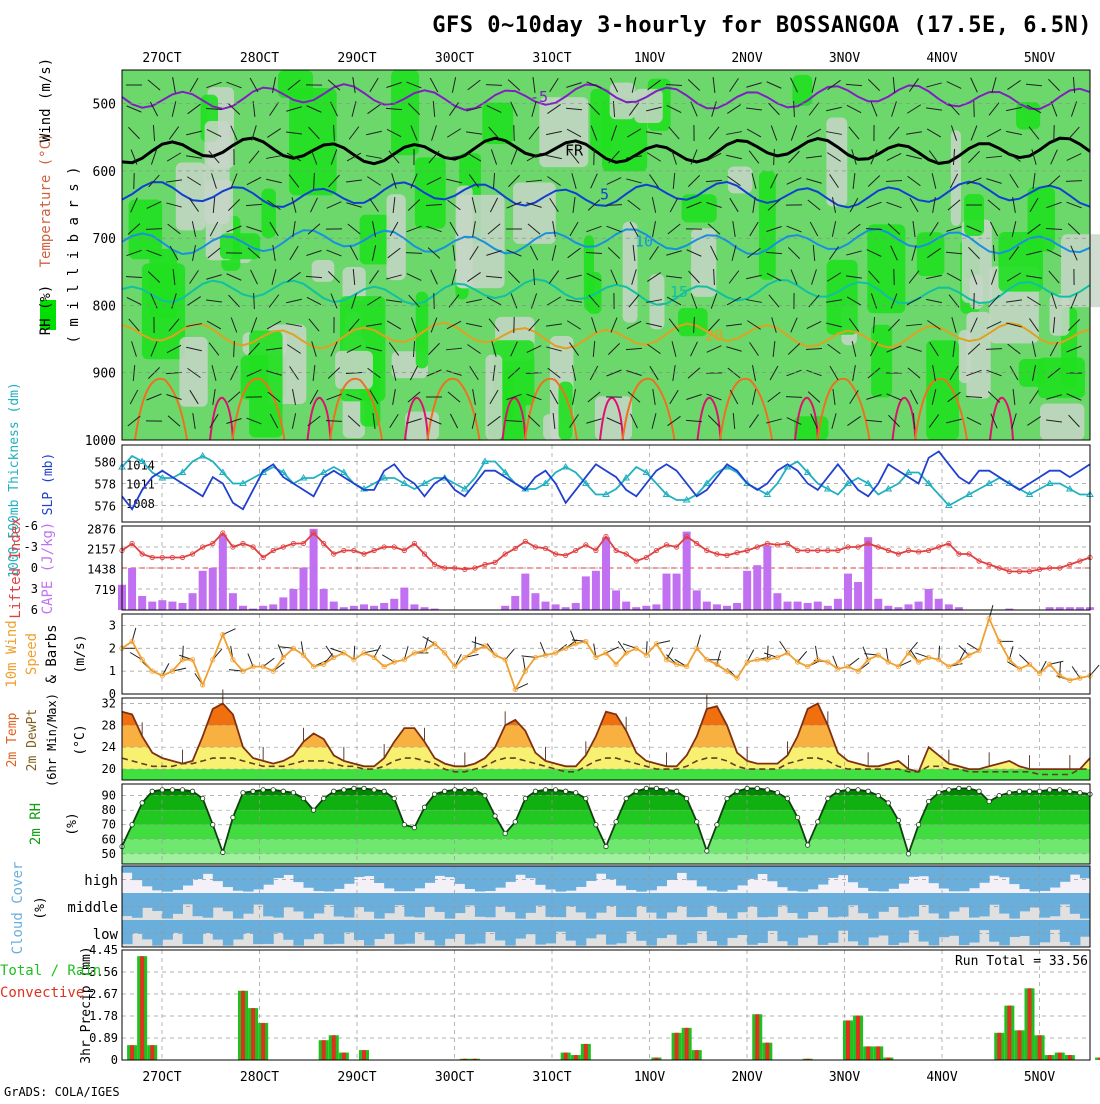 The height and width of the screenshot is (1104, 1100). I want to click on date-label-bottom: 3NOV, so click(844, 1077).